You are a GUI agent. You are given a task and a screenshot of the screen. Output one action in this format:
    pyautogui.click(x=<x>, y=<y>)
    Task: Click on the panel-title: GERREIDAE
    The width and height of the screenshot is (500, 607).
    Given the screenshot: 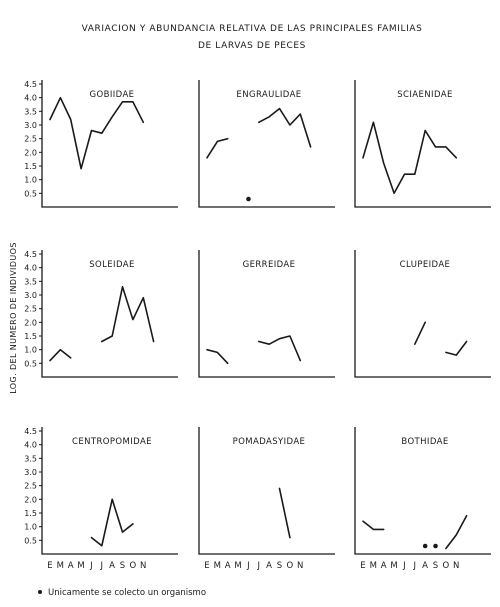 What is the action you would take?
    pyautogui.click(x=269, y=265)
    